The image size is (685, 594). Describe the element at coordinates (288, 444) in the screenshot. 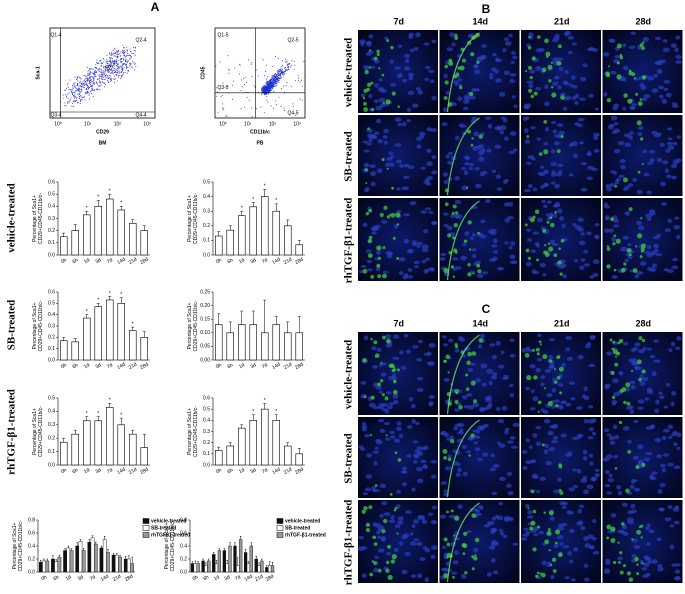

I see `error-bar` at that location.